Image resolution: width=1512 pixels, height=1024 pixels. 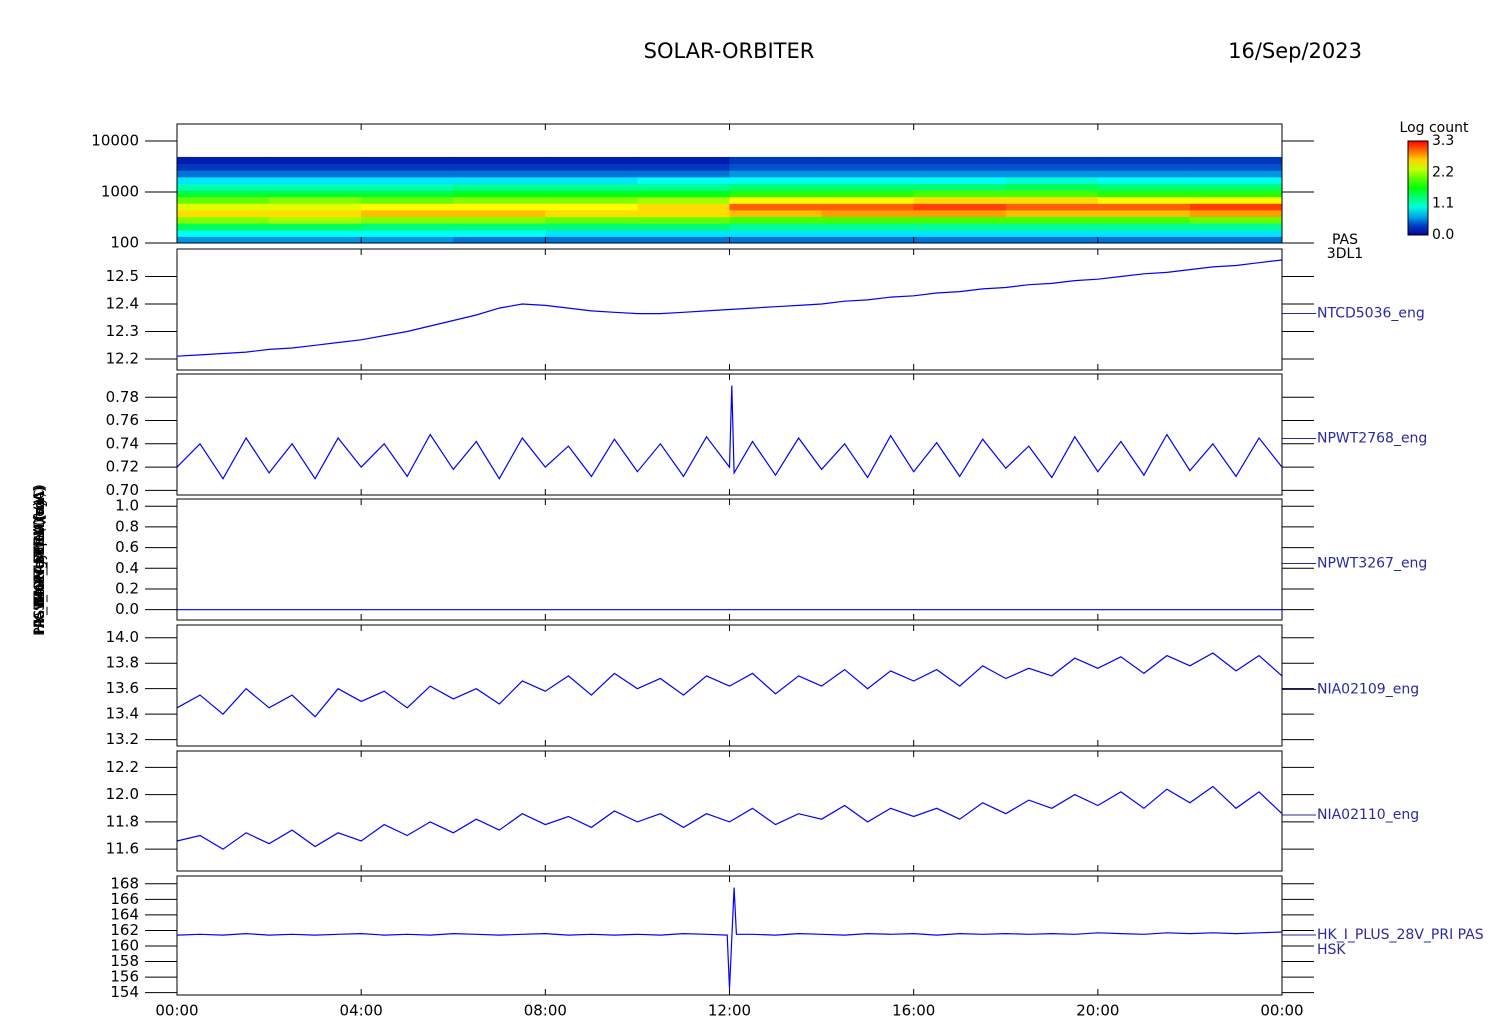 What do you see at coordinates (729, 1011) in the screenshot?
I see `x-tick-label: 12:00` at bounding box center [729, 1011].